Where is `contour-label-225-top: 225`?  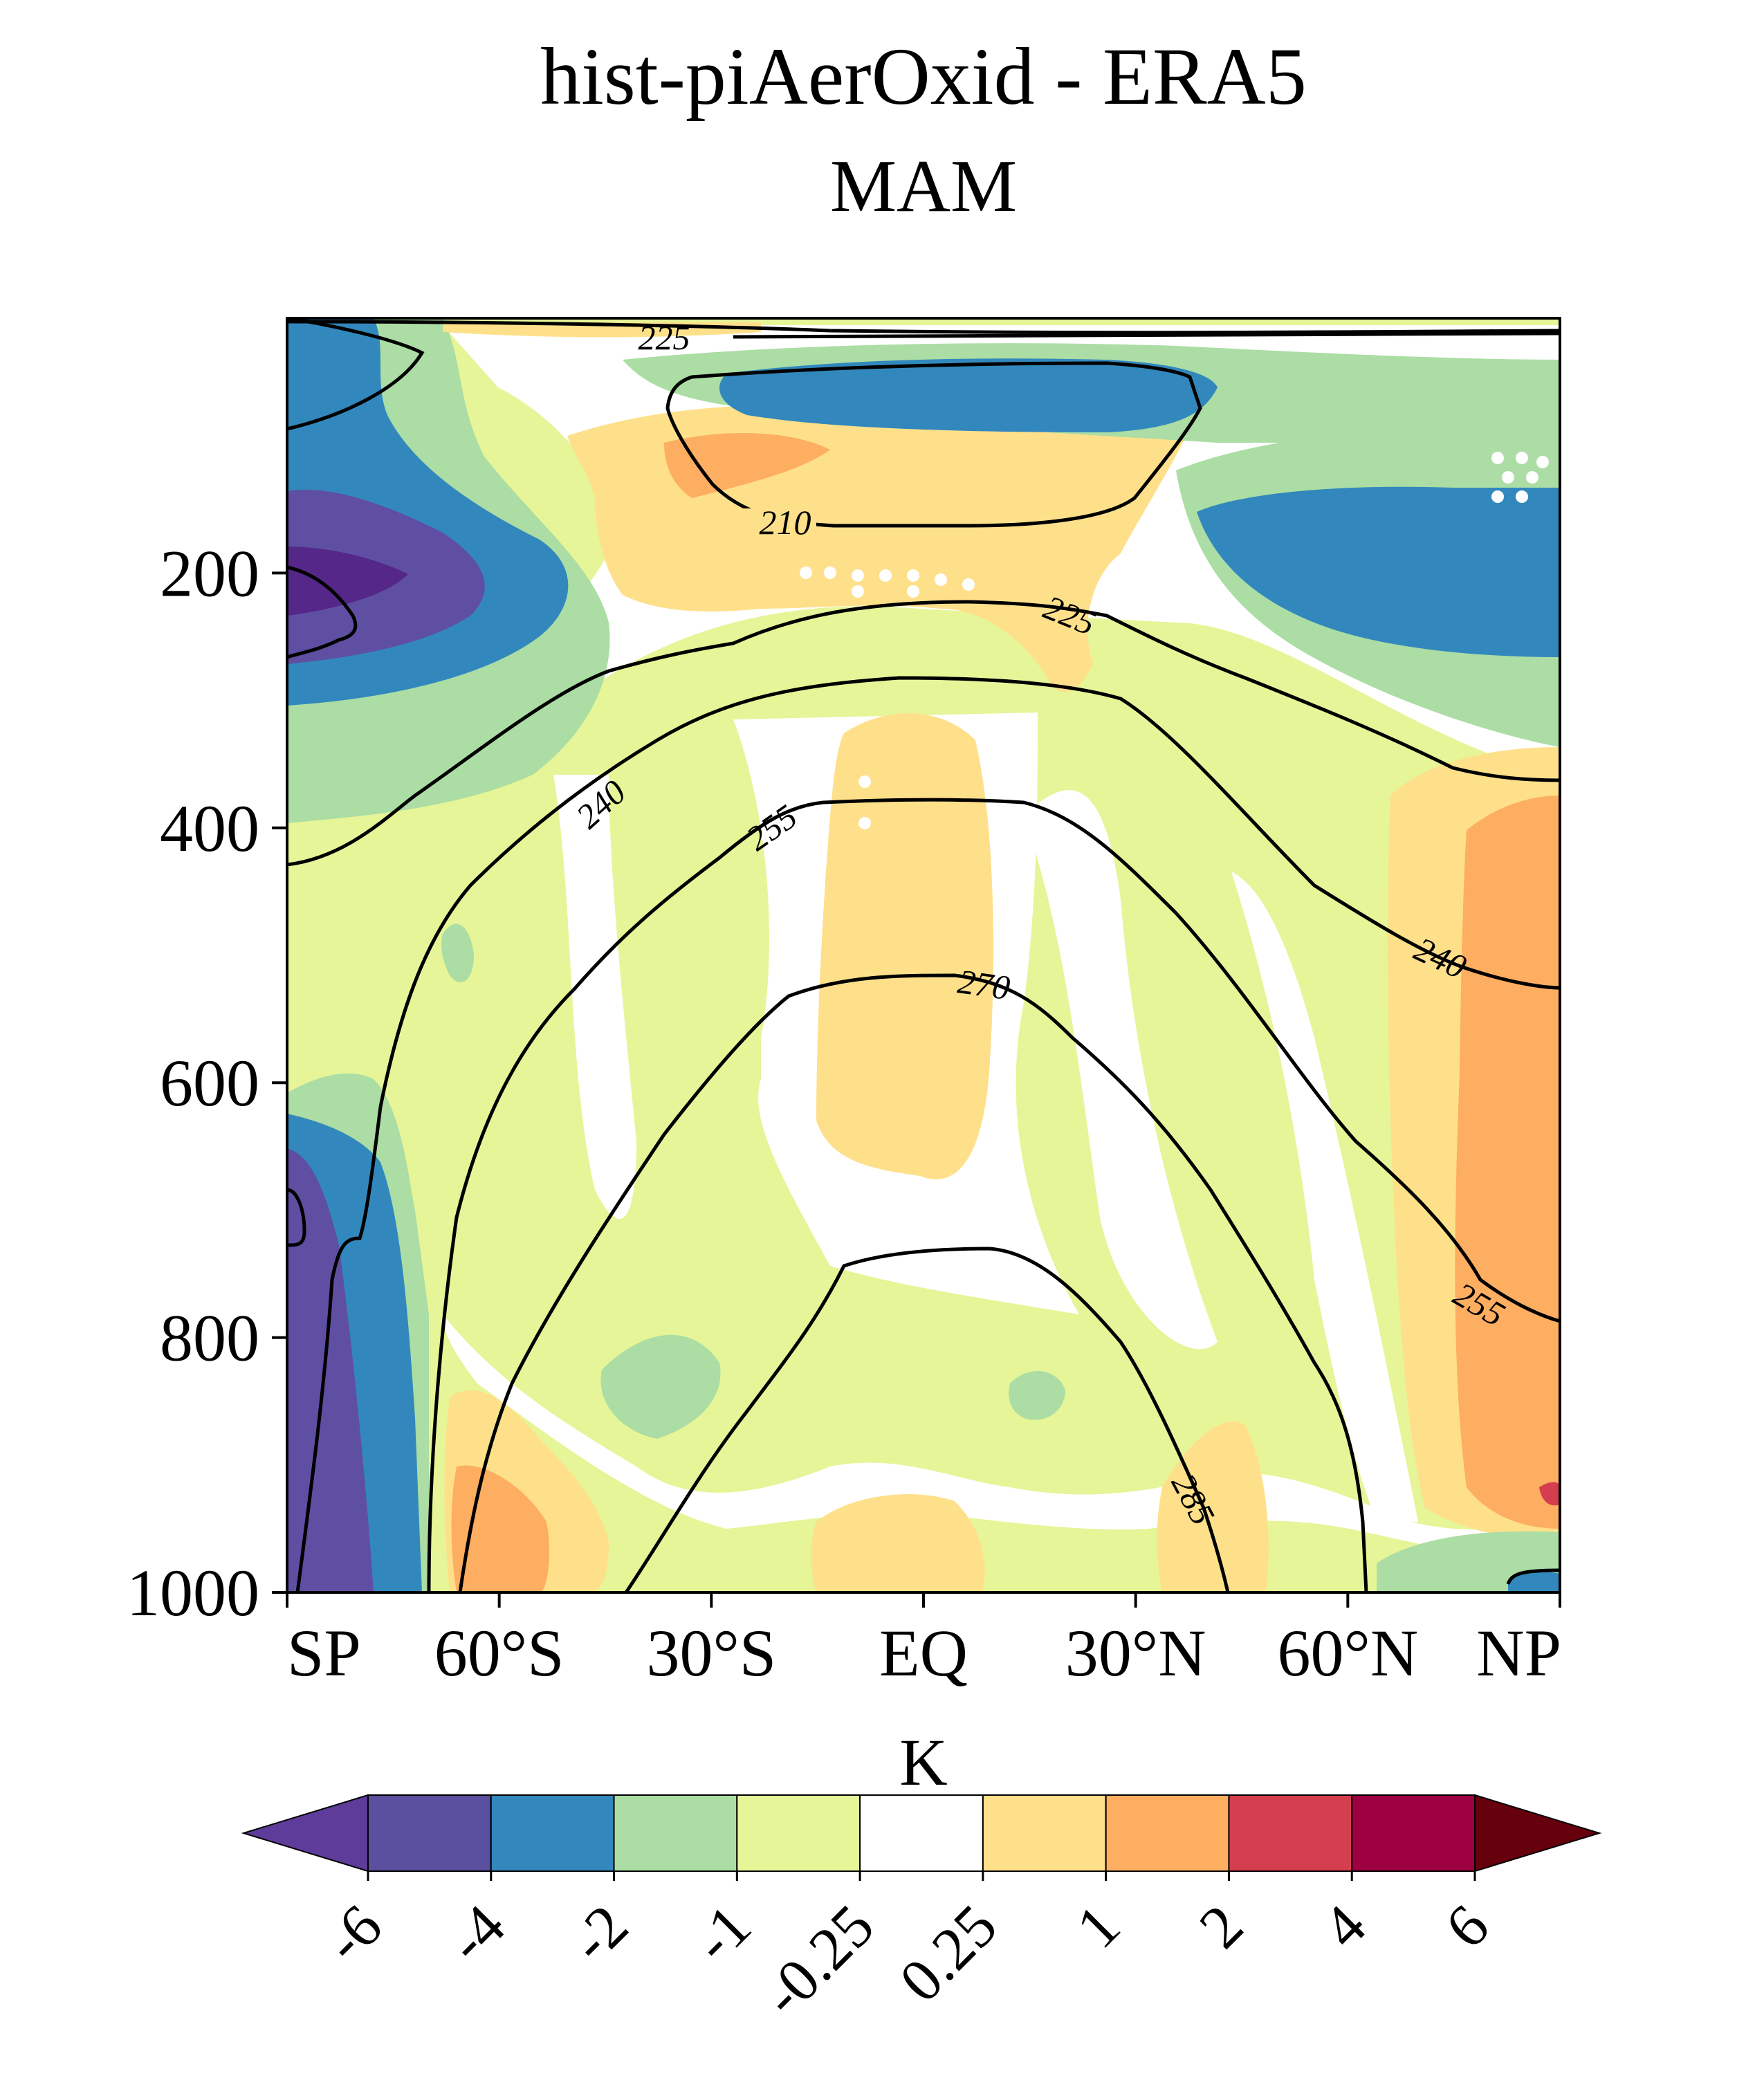 contour-label-225-top: 225 is located at coordinates (664, 337).